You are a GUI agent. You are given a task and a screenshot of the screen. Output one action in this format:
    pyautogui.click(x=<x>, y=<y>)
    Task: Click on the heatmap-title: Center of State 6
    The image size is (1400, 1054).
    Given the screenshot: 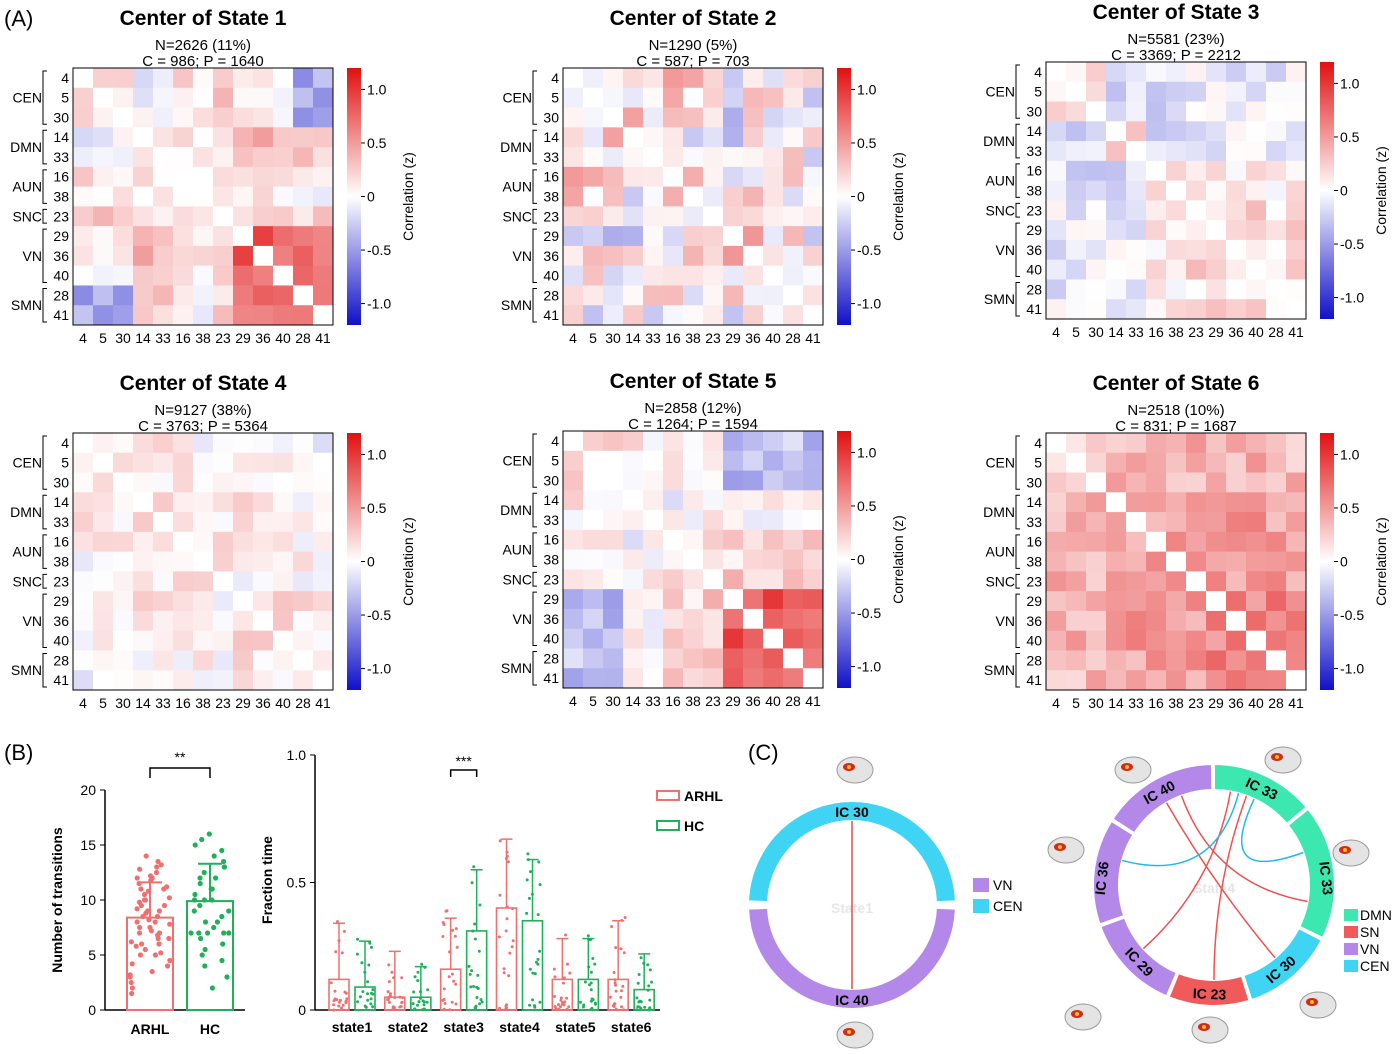 What is the action you would take?
    pyautogui.click(x=1176, y=383)
    